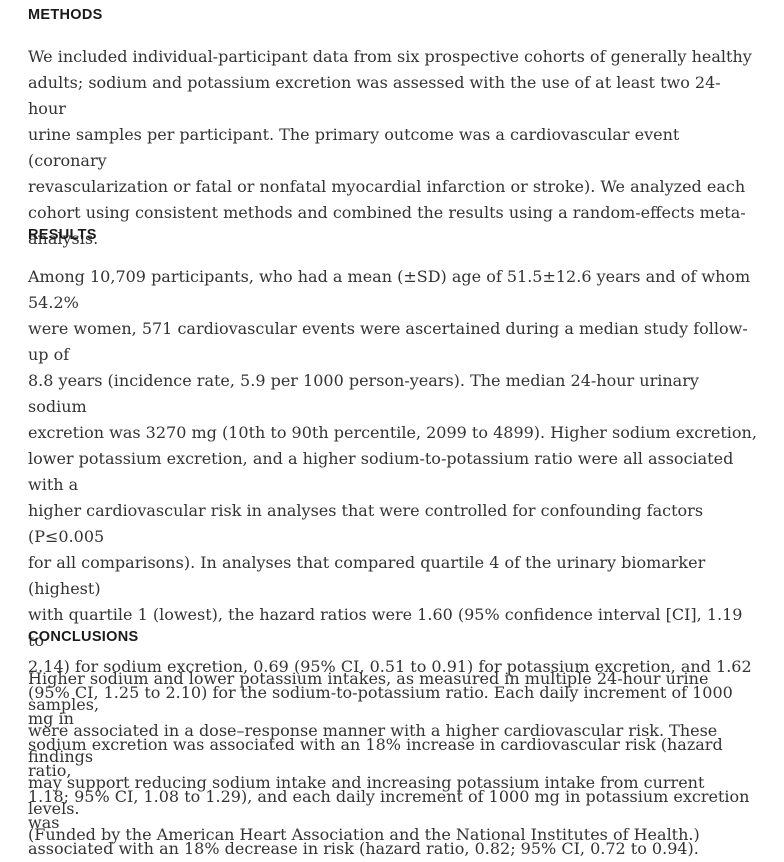 The image size is (784, 862). I want to click on methods-heading: METHODS, so click(65, 15).